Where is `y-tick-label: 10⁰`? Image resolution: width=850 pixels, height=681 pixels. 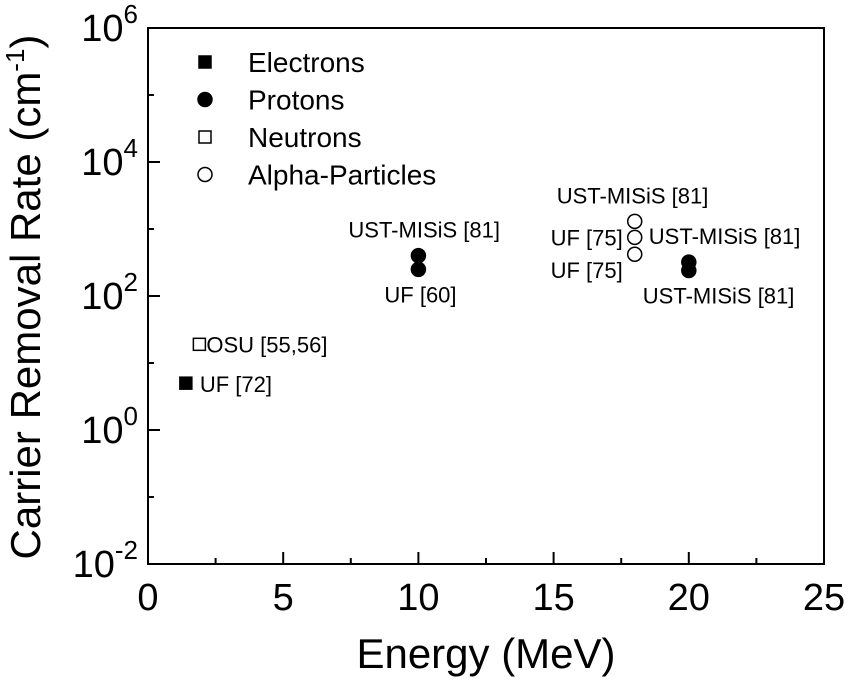
y-tick-label: 10⁰ is located at coordinates (109, 426).